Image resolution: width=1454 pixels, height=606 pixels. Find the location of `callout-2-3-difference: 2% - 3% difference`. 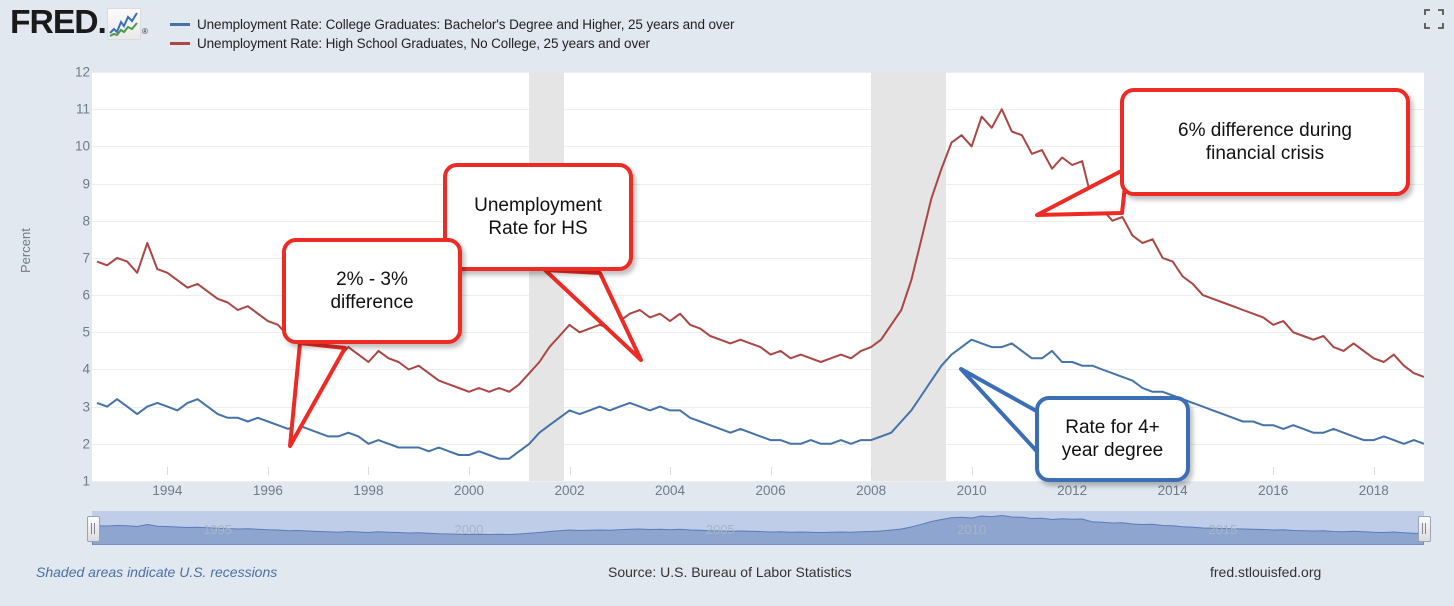

callout-2-3-difference: 2% - 3% difference is located at coordinates (372, 291).